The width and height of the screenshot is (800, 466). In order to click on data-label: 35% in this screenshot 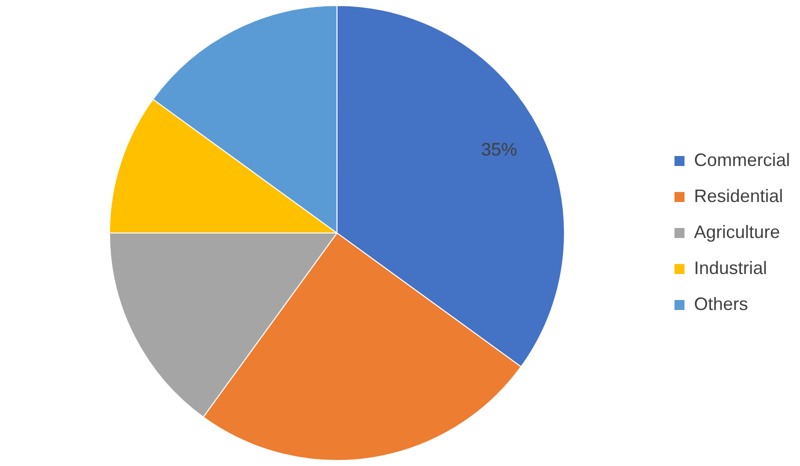, I will do `click(499, 149)`.